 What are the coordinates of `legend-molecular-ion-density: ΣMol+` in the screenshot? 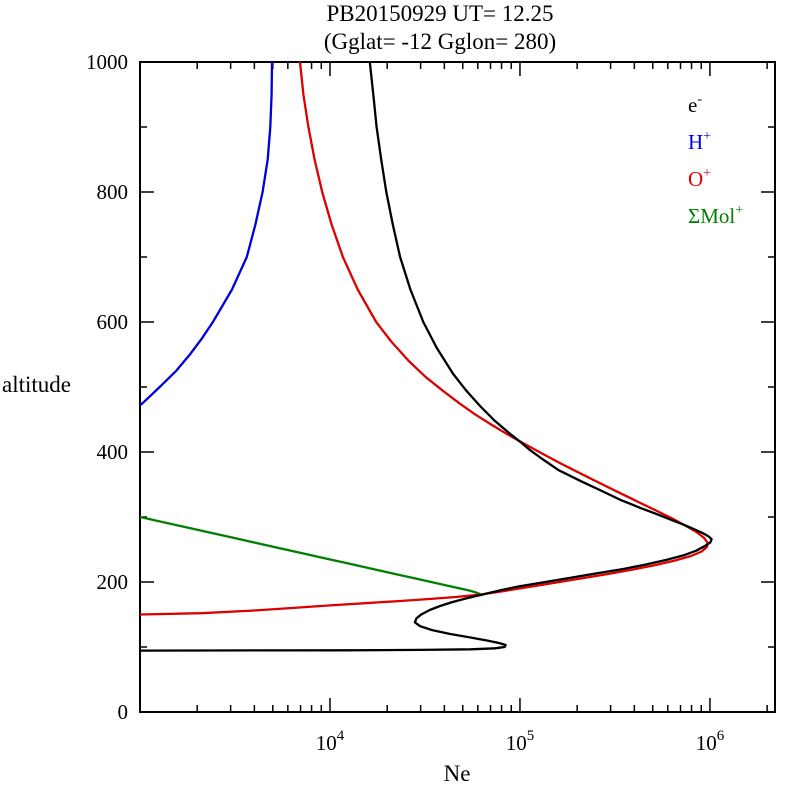 It's located at (715, 215).